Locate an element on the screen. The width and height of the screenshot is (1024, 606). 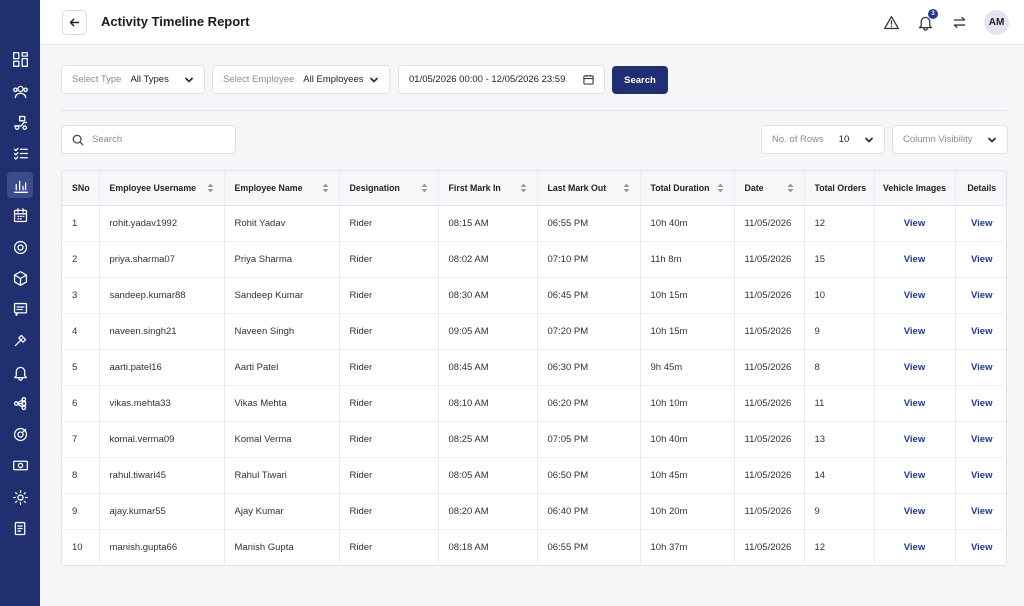
column-visibility-select: Column Visibility is located at coordinates (950, 139).